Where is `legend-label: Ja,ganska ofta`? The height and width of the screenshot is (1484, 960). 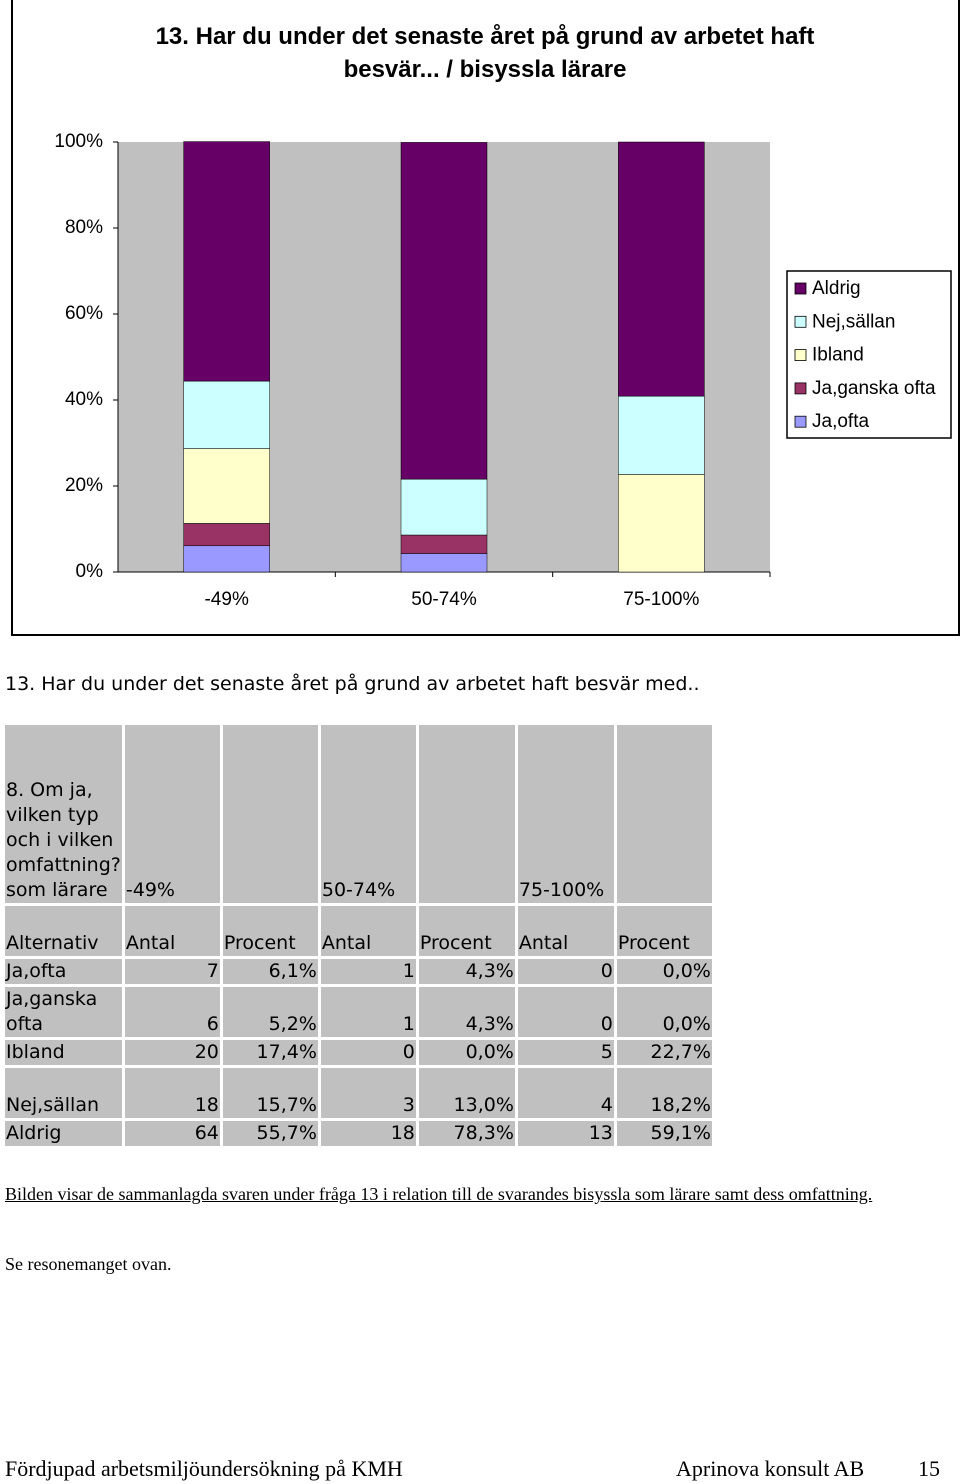 legend-label: Ja,ganska ofta is located at coordinates (874, 388).